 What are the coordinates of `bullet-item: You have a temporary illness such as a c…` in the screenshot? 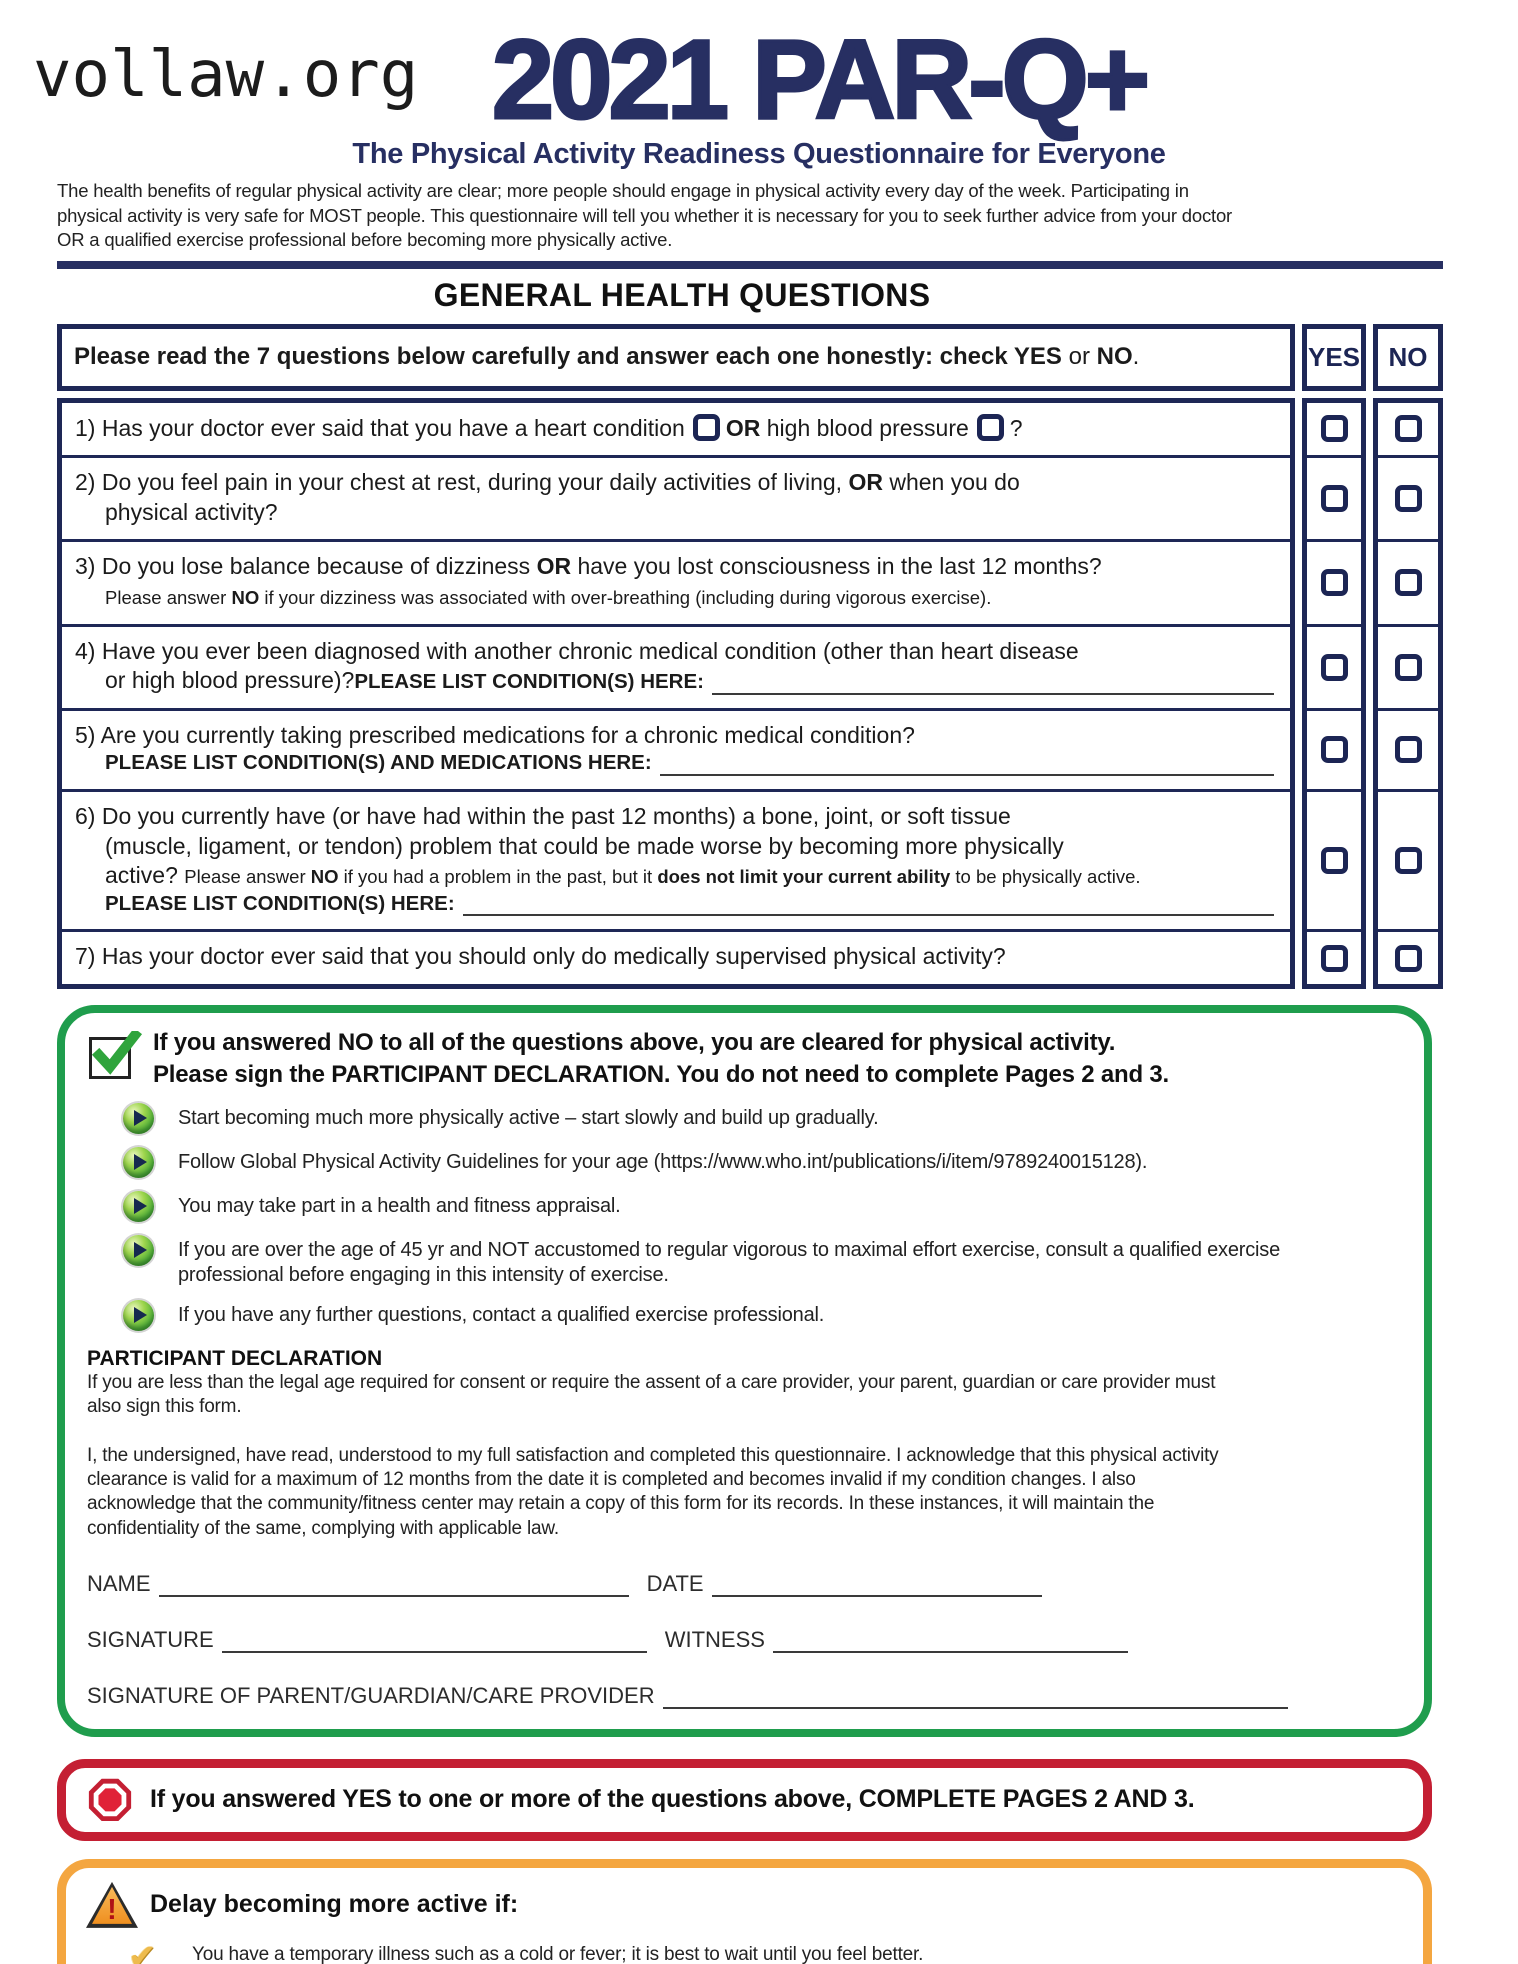 It's located at (763, 1950).